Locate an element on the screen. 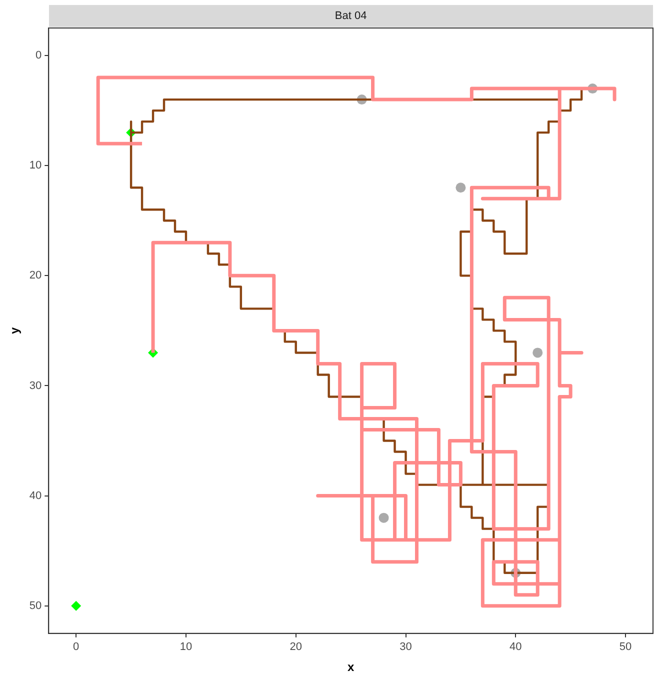 The image size is (658, 683). x-tick-label: 30 is located at coordinates (406, 647).